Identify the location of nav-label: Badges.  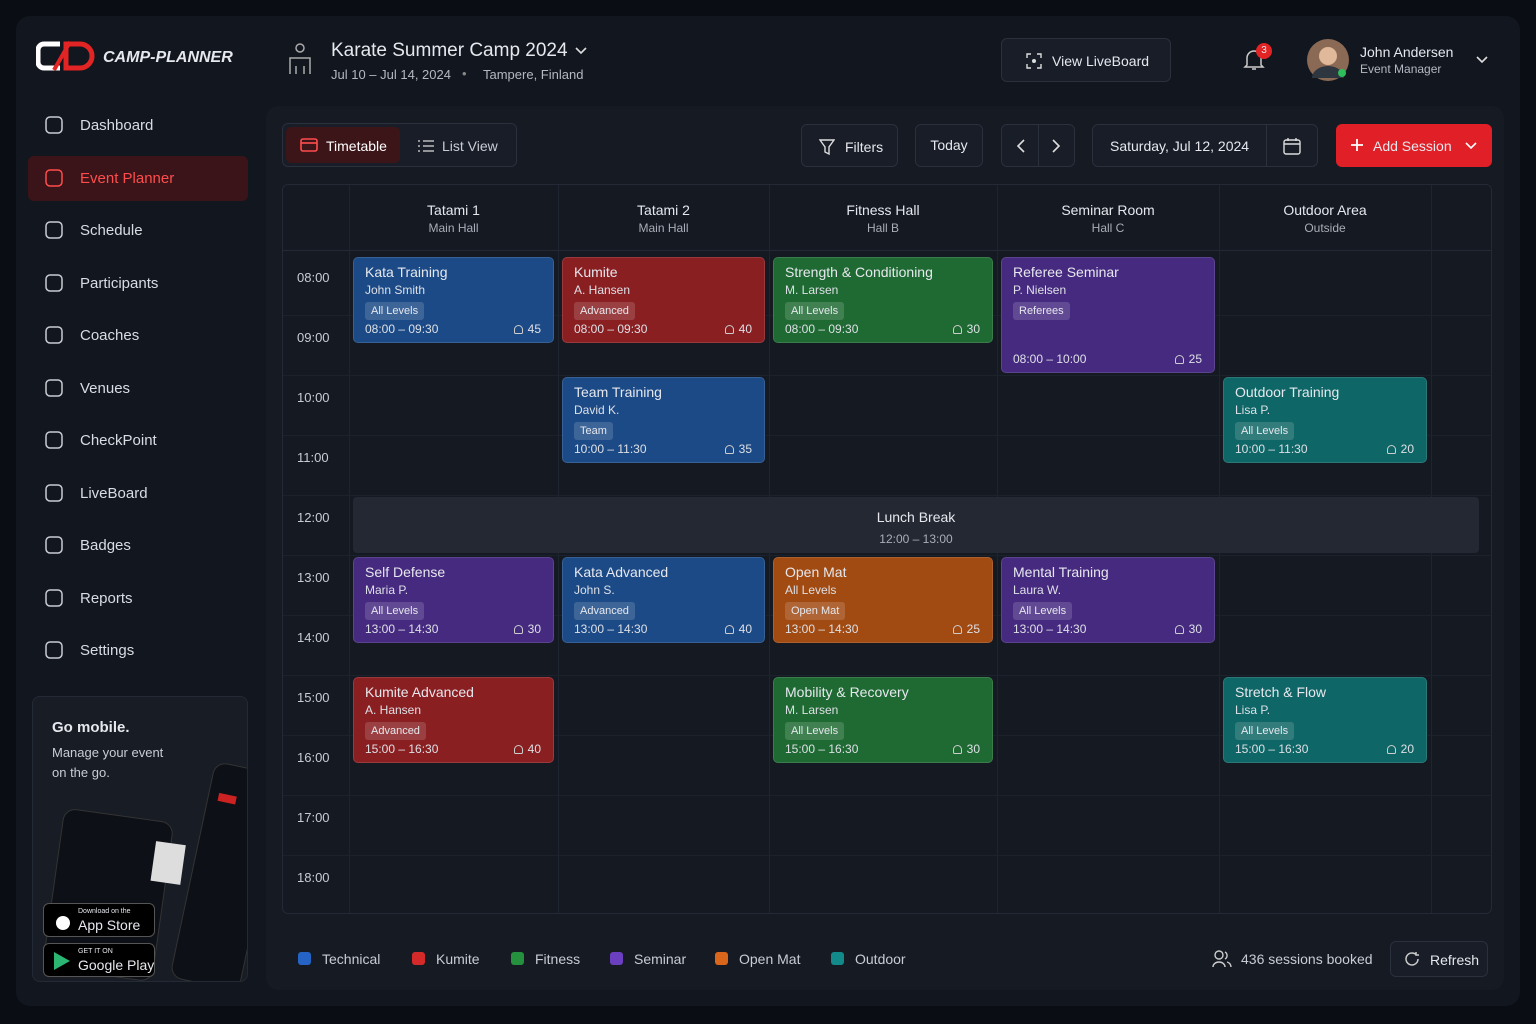
(105, 545).